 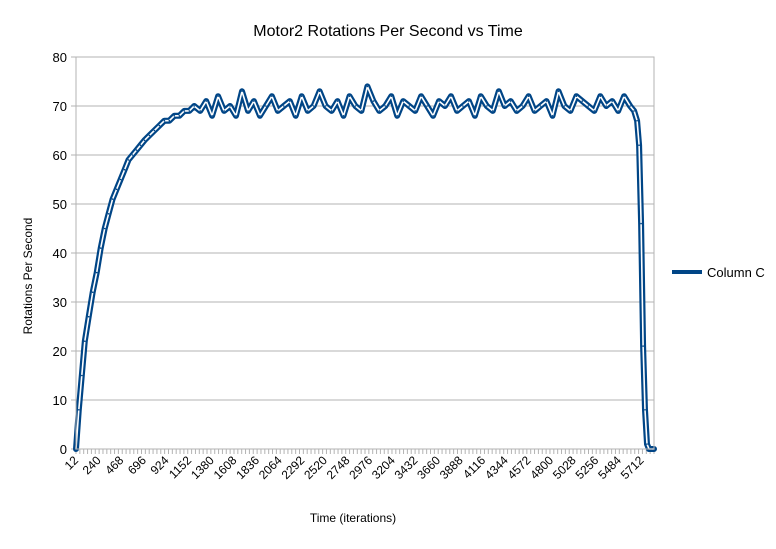 What do you see at coordinates (406, 467) in the screenshot?
I see `x-tick-label: 3432` at bounding box center [406, 467].